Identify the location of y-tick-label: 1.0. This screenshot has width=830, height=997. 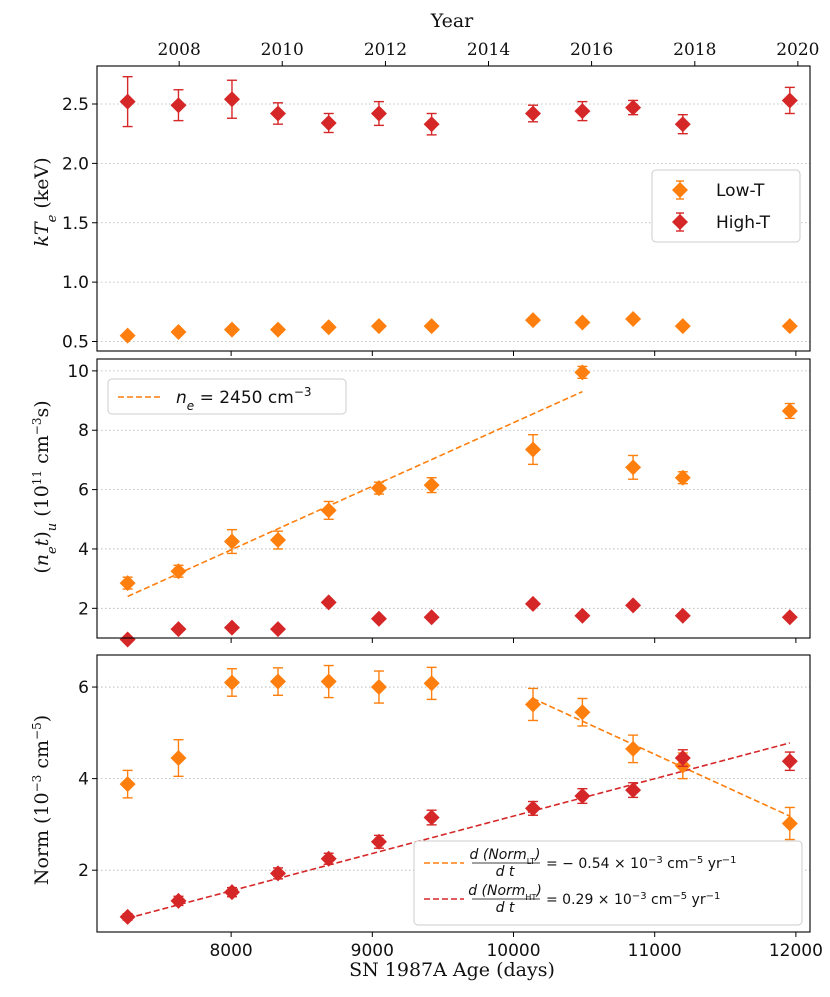
(75, 283).